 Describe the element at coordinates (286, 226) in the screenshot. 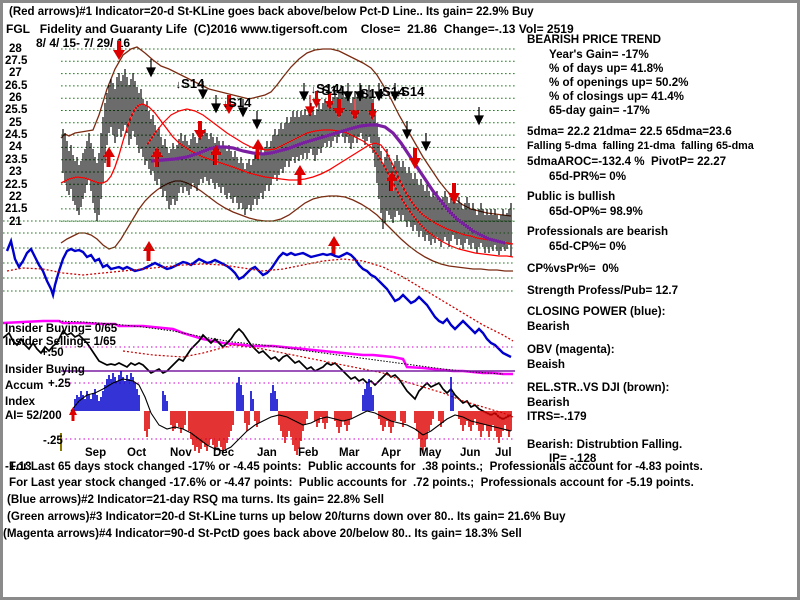

I see `lower-band-line` at that location.